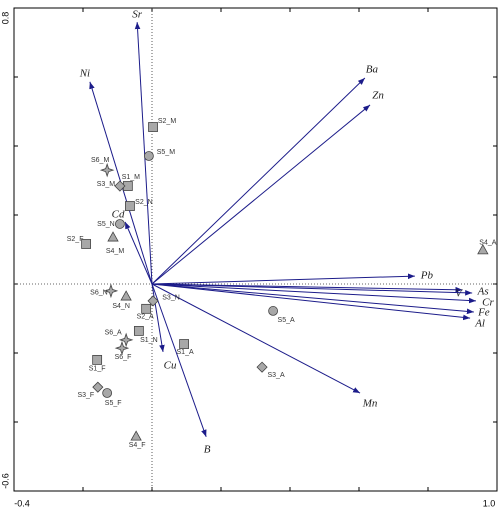  I want to click on sample-label: S1_F, so click(97, 369).